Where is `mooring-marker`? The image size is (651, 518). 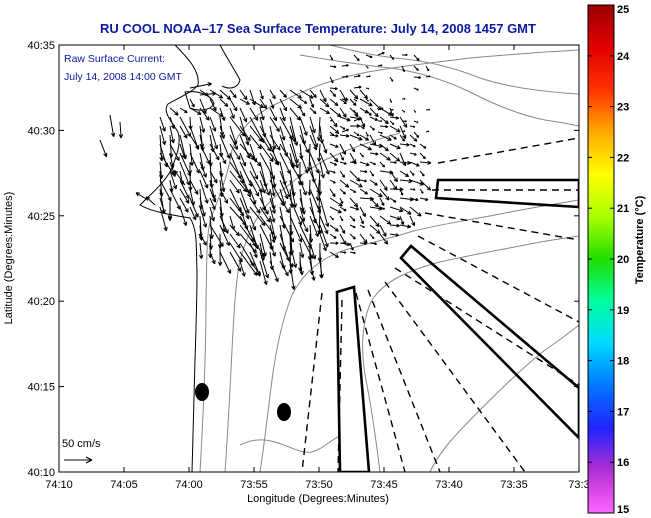
mooring-marker is located at coordinates (202, 392).